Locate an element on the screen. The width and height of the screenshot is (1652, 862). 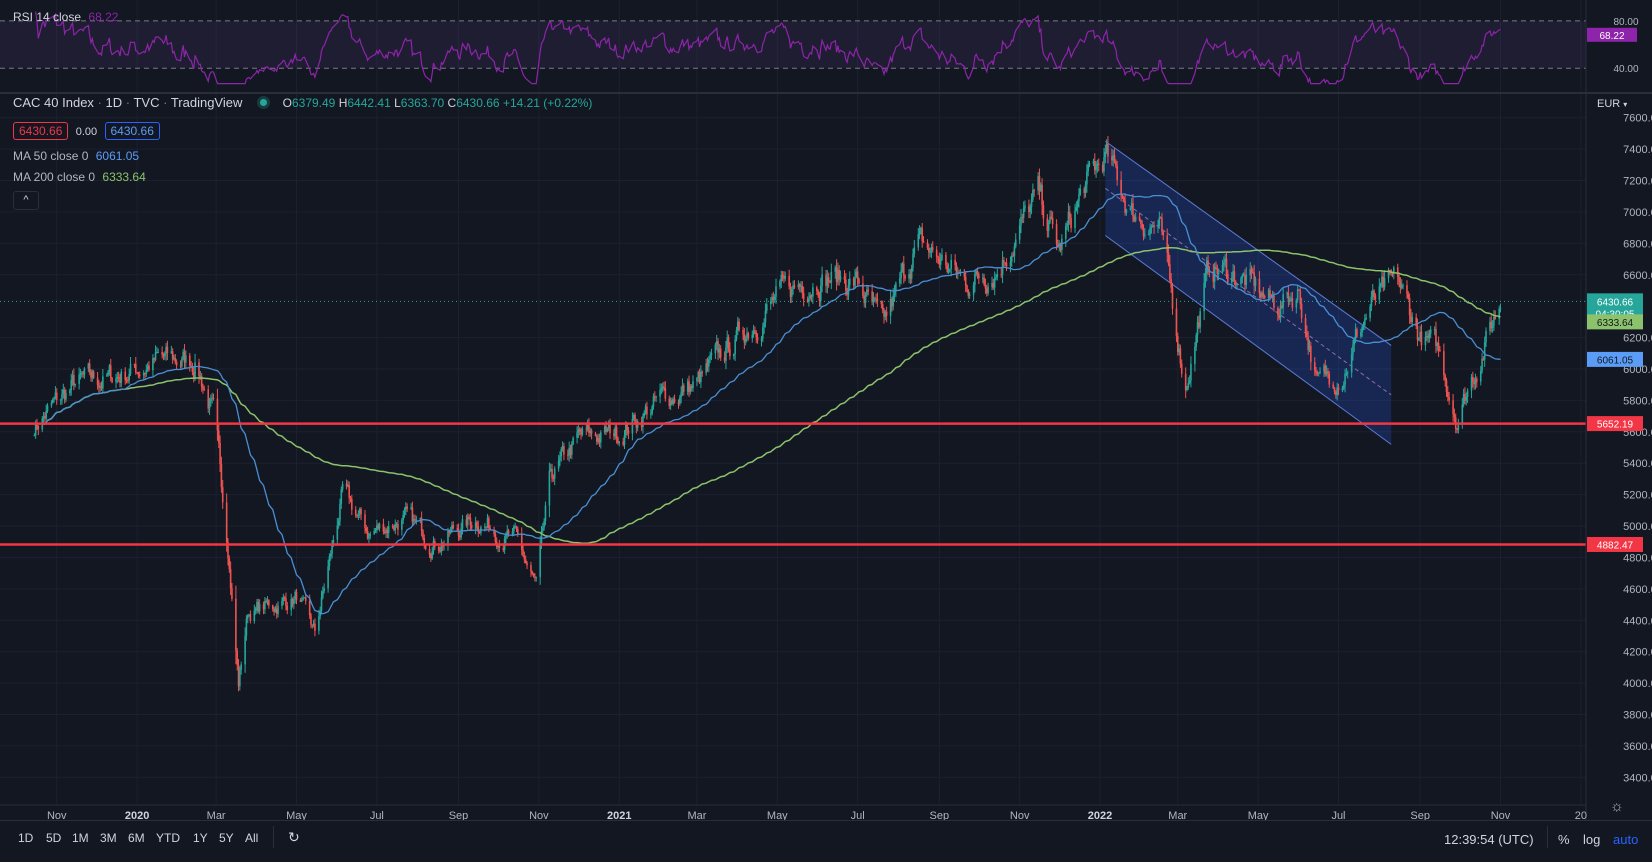
go-to-date-icon: ↻ is located at coordinates (294, 837).